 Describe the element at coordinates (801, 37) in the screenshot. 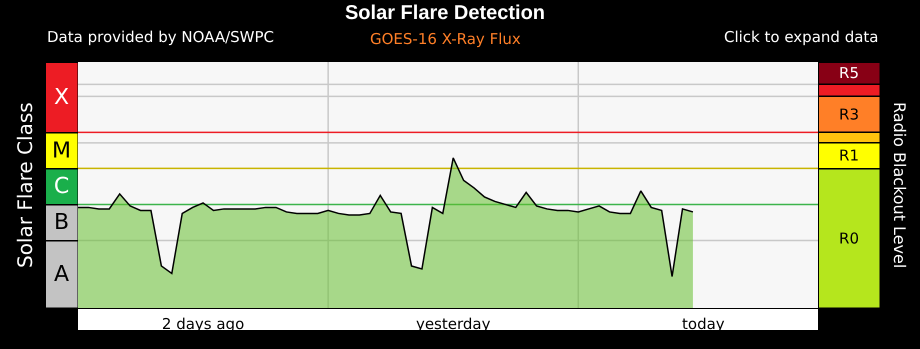

I see `text: Click to expand data` at that location.